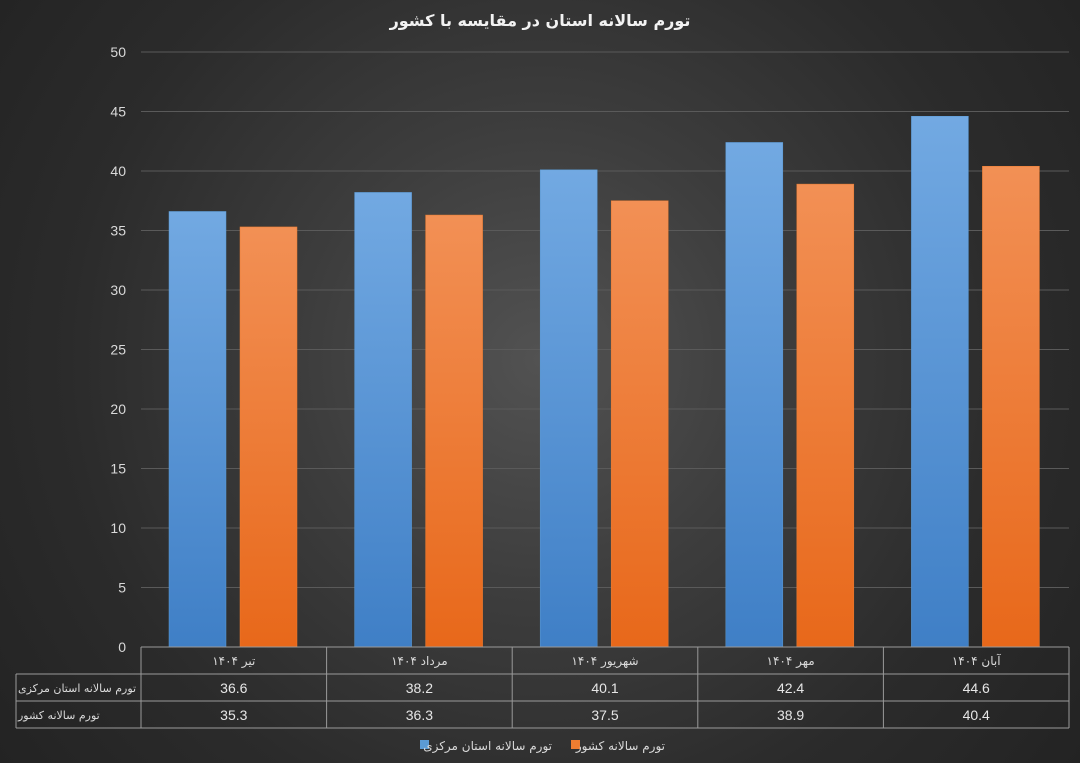 The image size is (1080, 763). What do you see at coordinates (976, 688) in the screenshot?
I see `data-label: 44.6` at bounding box center [976, 688].